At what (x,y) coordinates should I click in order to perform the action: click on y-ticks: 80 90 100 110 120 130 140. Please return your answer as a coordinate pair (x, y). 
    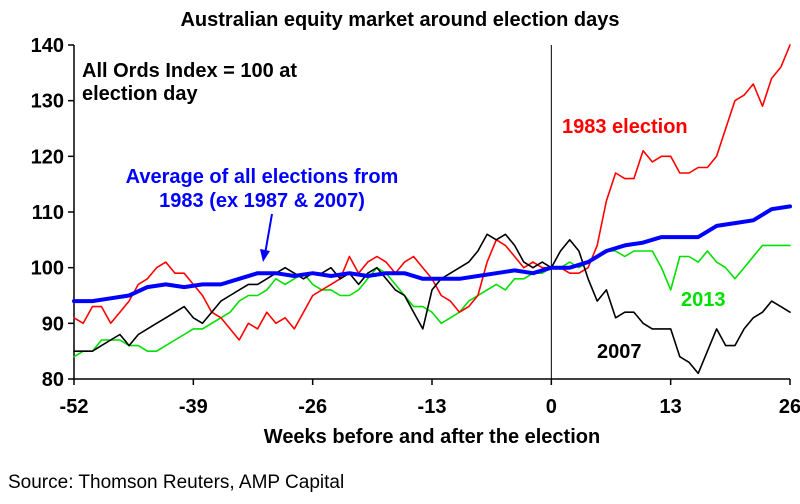
    Looking at the image, I should click on (52, 213).